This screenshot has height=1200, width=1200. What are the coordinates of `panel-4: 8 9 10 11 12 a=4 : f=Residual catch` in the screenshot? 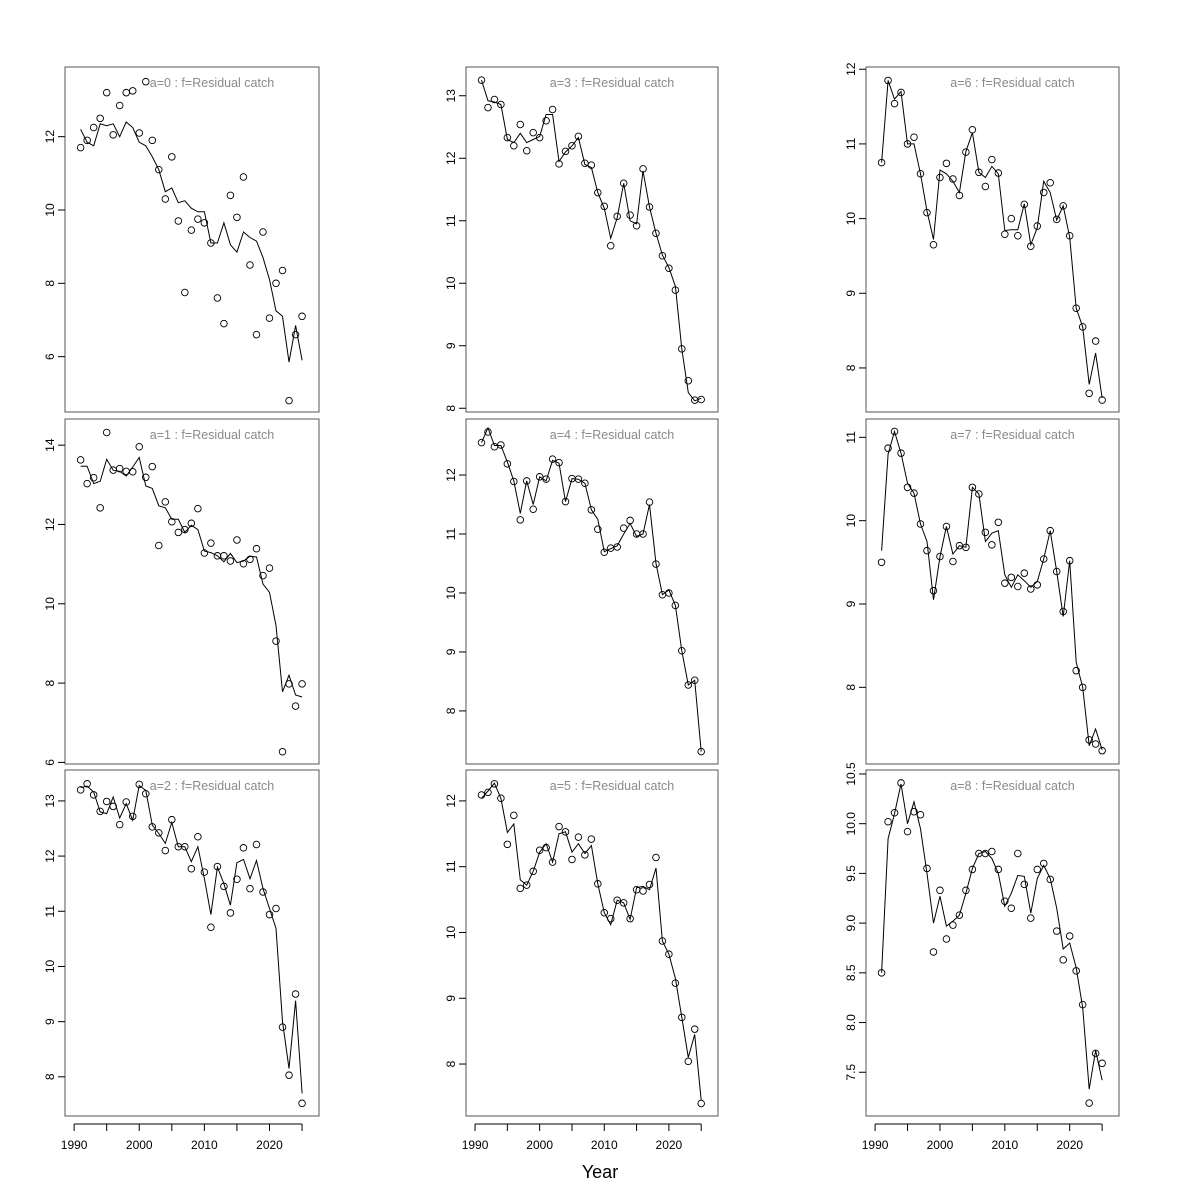 It's located at (581, 591).